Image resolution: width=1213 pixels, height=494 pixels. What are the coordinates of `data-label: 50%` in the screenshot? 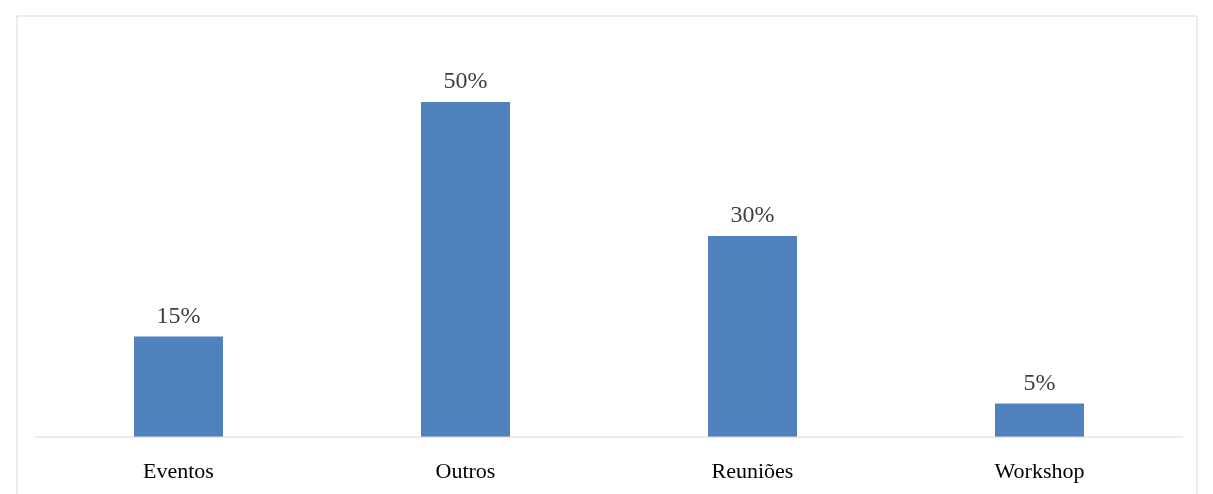 It's located at (465, 80).